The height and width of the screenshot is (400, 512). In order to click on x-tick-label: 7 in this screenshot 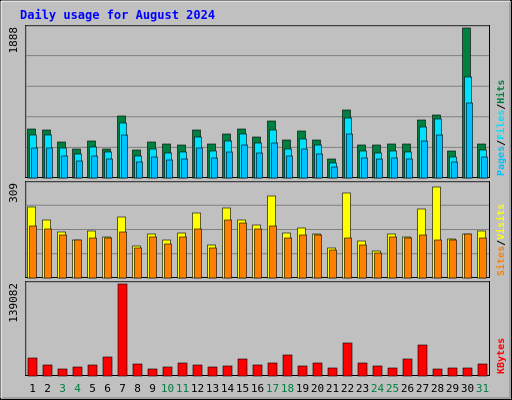, I will do `click(122, 388)`.